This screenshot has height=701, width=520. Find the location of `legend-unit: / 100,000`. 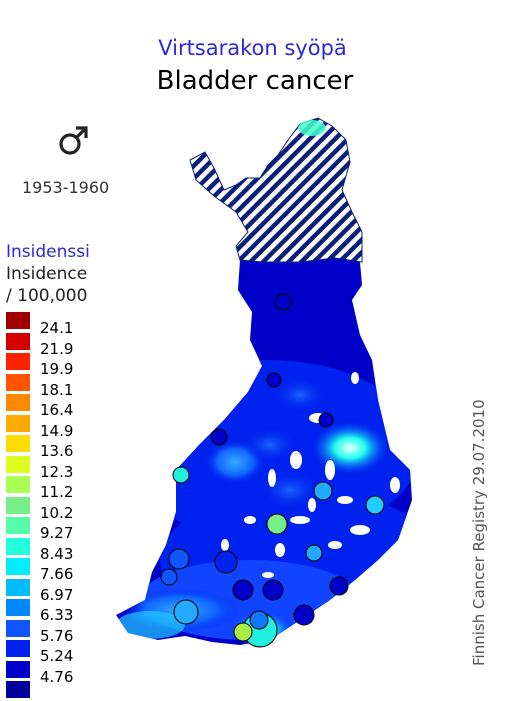

legend-unit: / 100,000 is located at coordinates (47, 296).